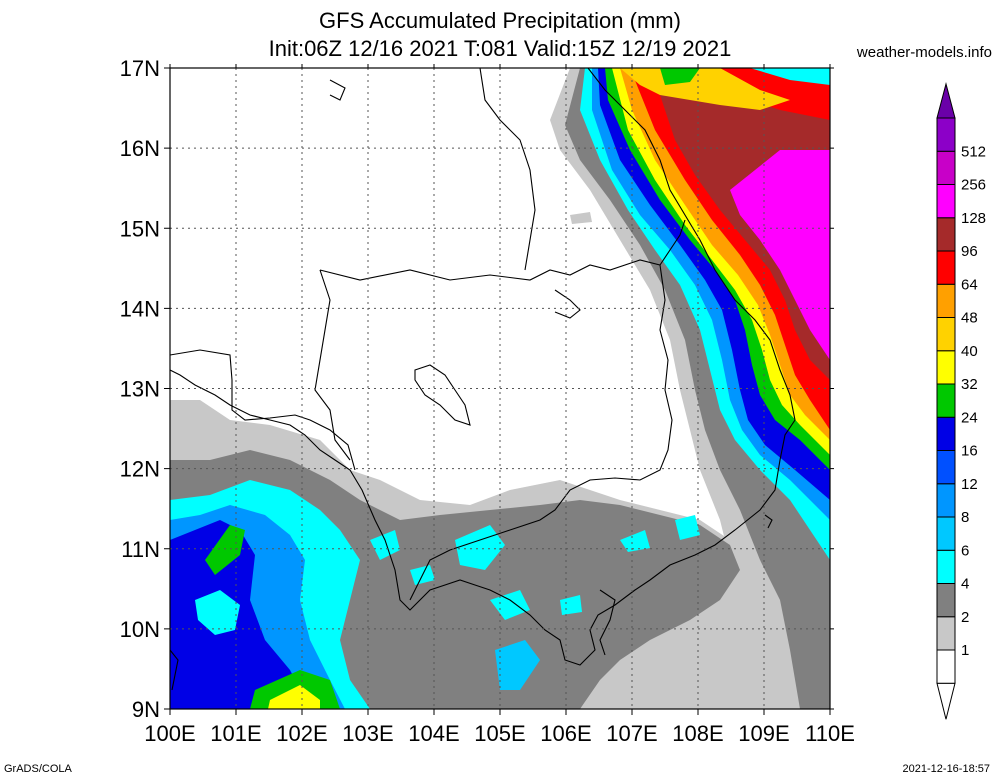  I want to click on lon-label: 106E, so click(565, 733).